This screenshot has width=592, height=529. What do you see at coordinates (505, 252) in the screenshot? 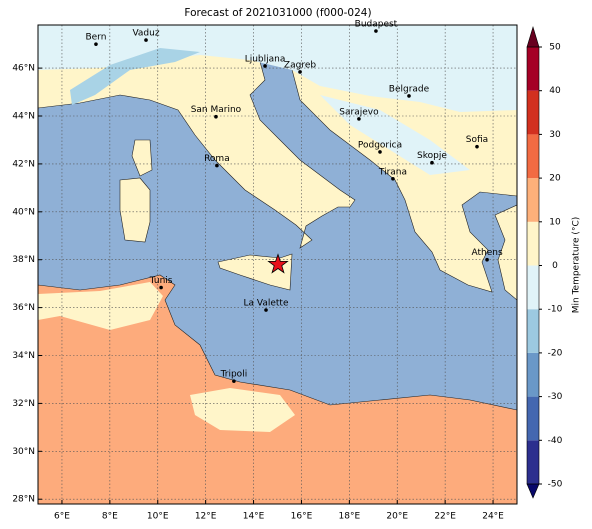
I see `turkey` at bounding box center [505, 252].